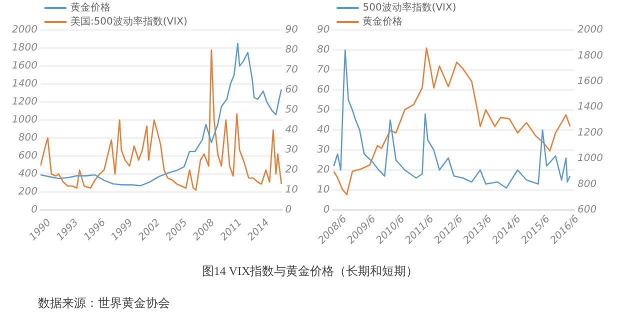 The image size is (620, 323). What do you see at coordinates (310, 271) in the screenshot?
I see `caption: 图14 VIX指数与黄金价格（长期和短期）` at bounding box center [310, 271].